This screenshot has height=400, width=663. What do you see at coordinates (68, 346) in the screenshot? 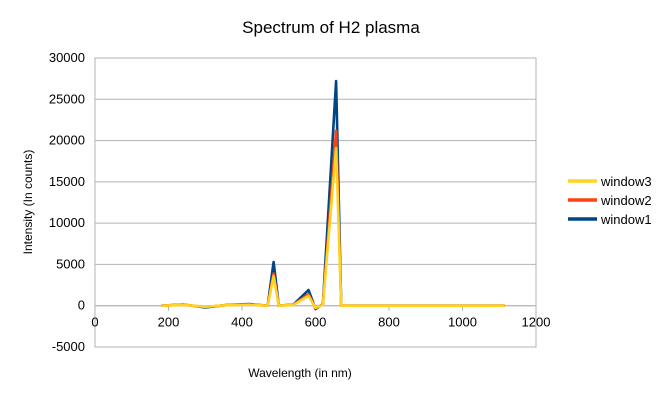
I see `y-tick-label: -5000` at bounding box center [68, 346].